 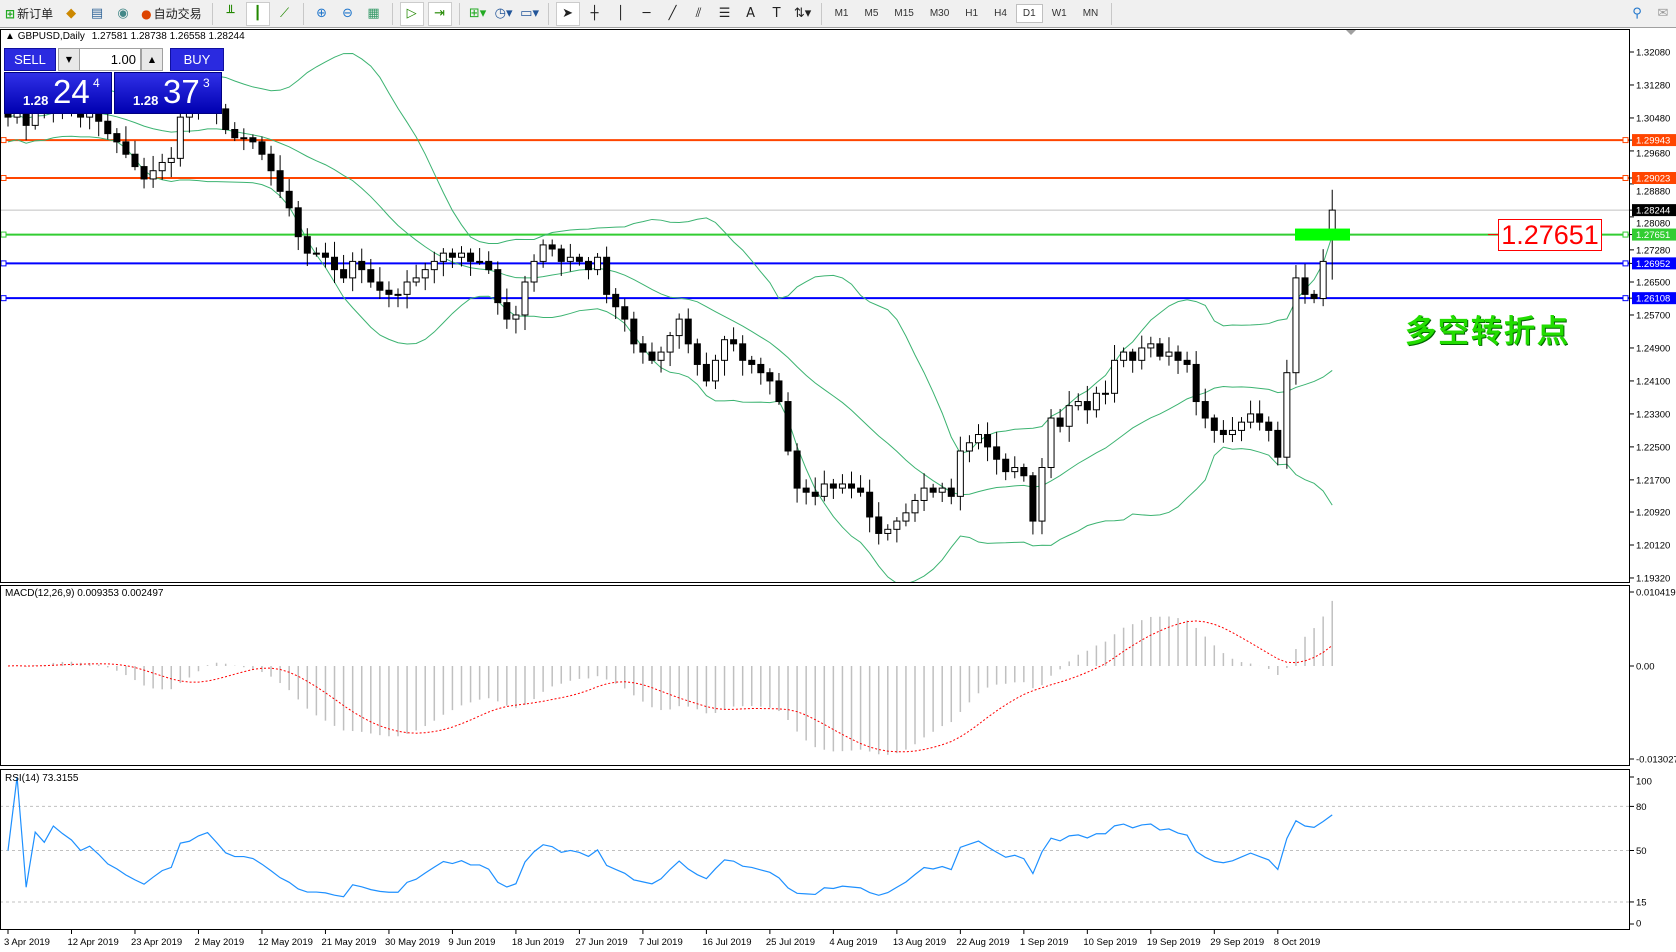 I want to click on buy-price-box: 1.28 37 3, so click(x=168, y=93).